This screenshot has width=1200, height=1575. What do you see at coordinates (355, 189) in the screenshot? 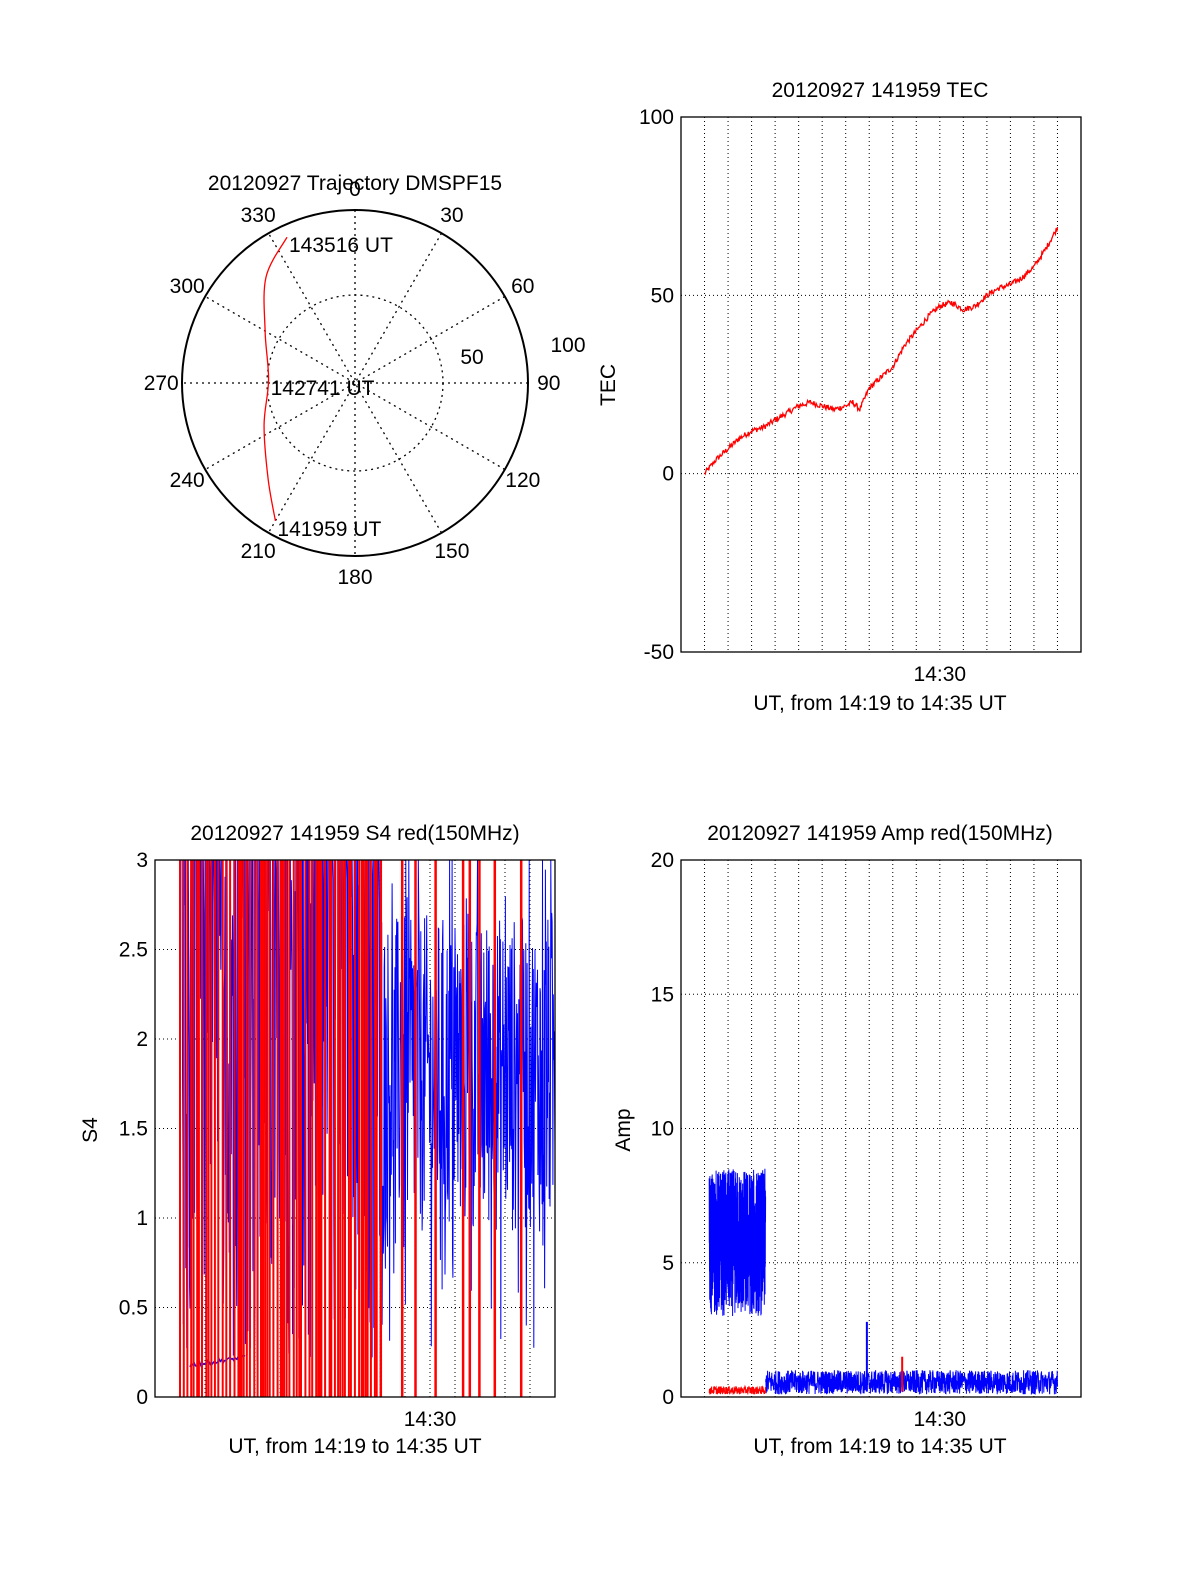
I see `polar-angle-label: 0` at bounding box center [355, 189].